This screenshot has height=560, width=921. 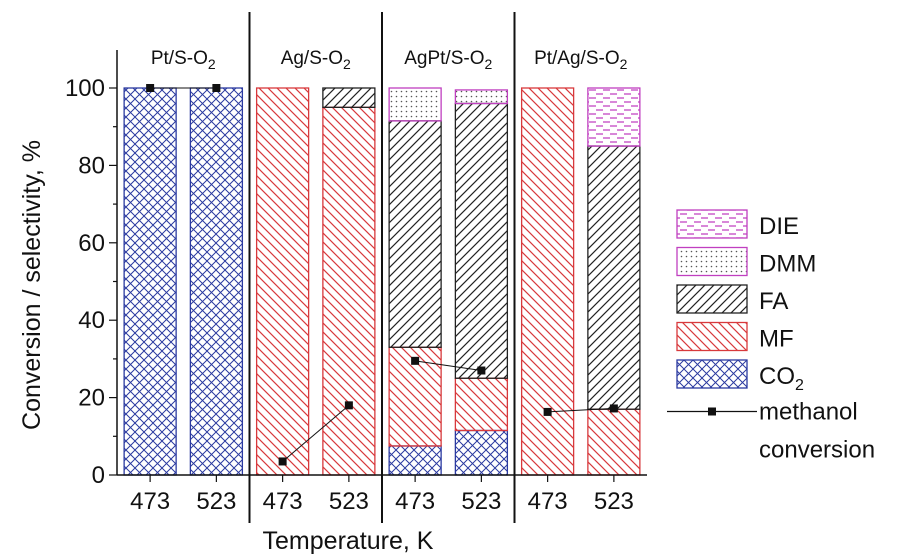 What do you see at coordinates (481, 501) in the screenshot?
I see `x-tick-label-5: 523` at bounding box center [481, 501].